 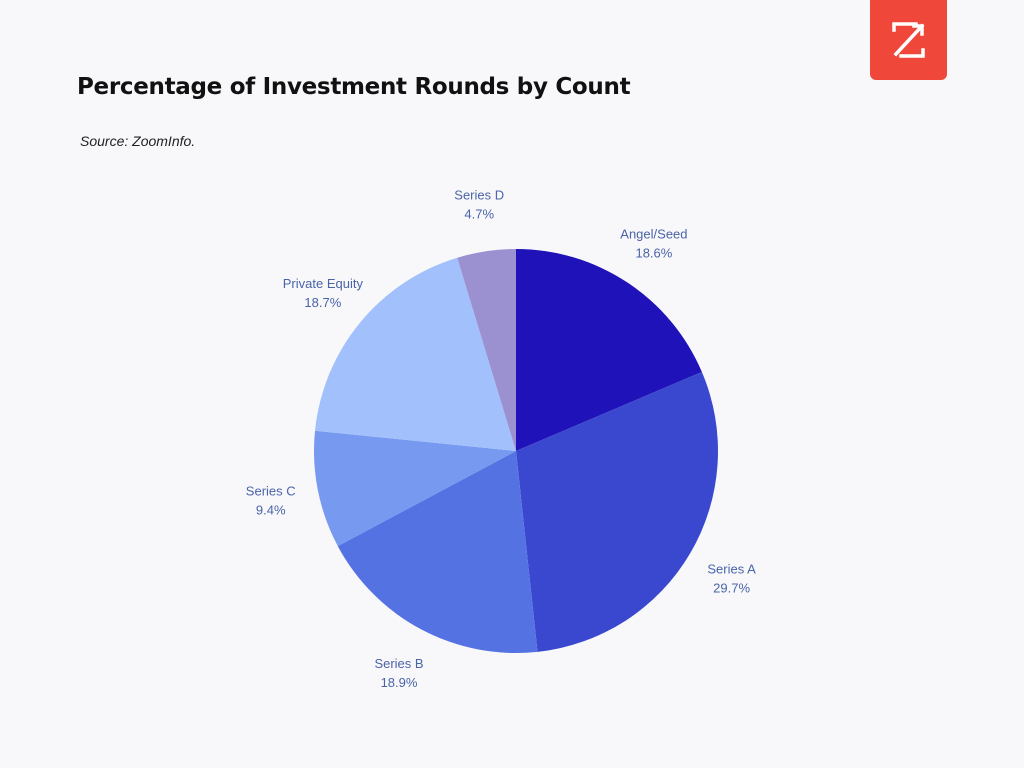 I want to click on slice-name-label: Series B, so click(x=398, y=663).